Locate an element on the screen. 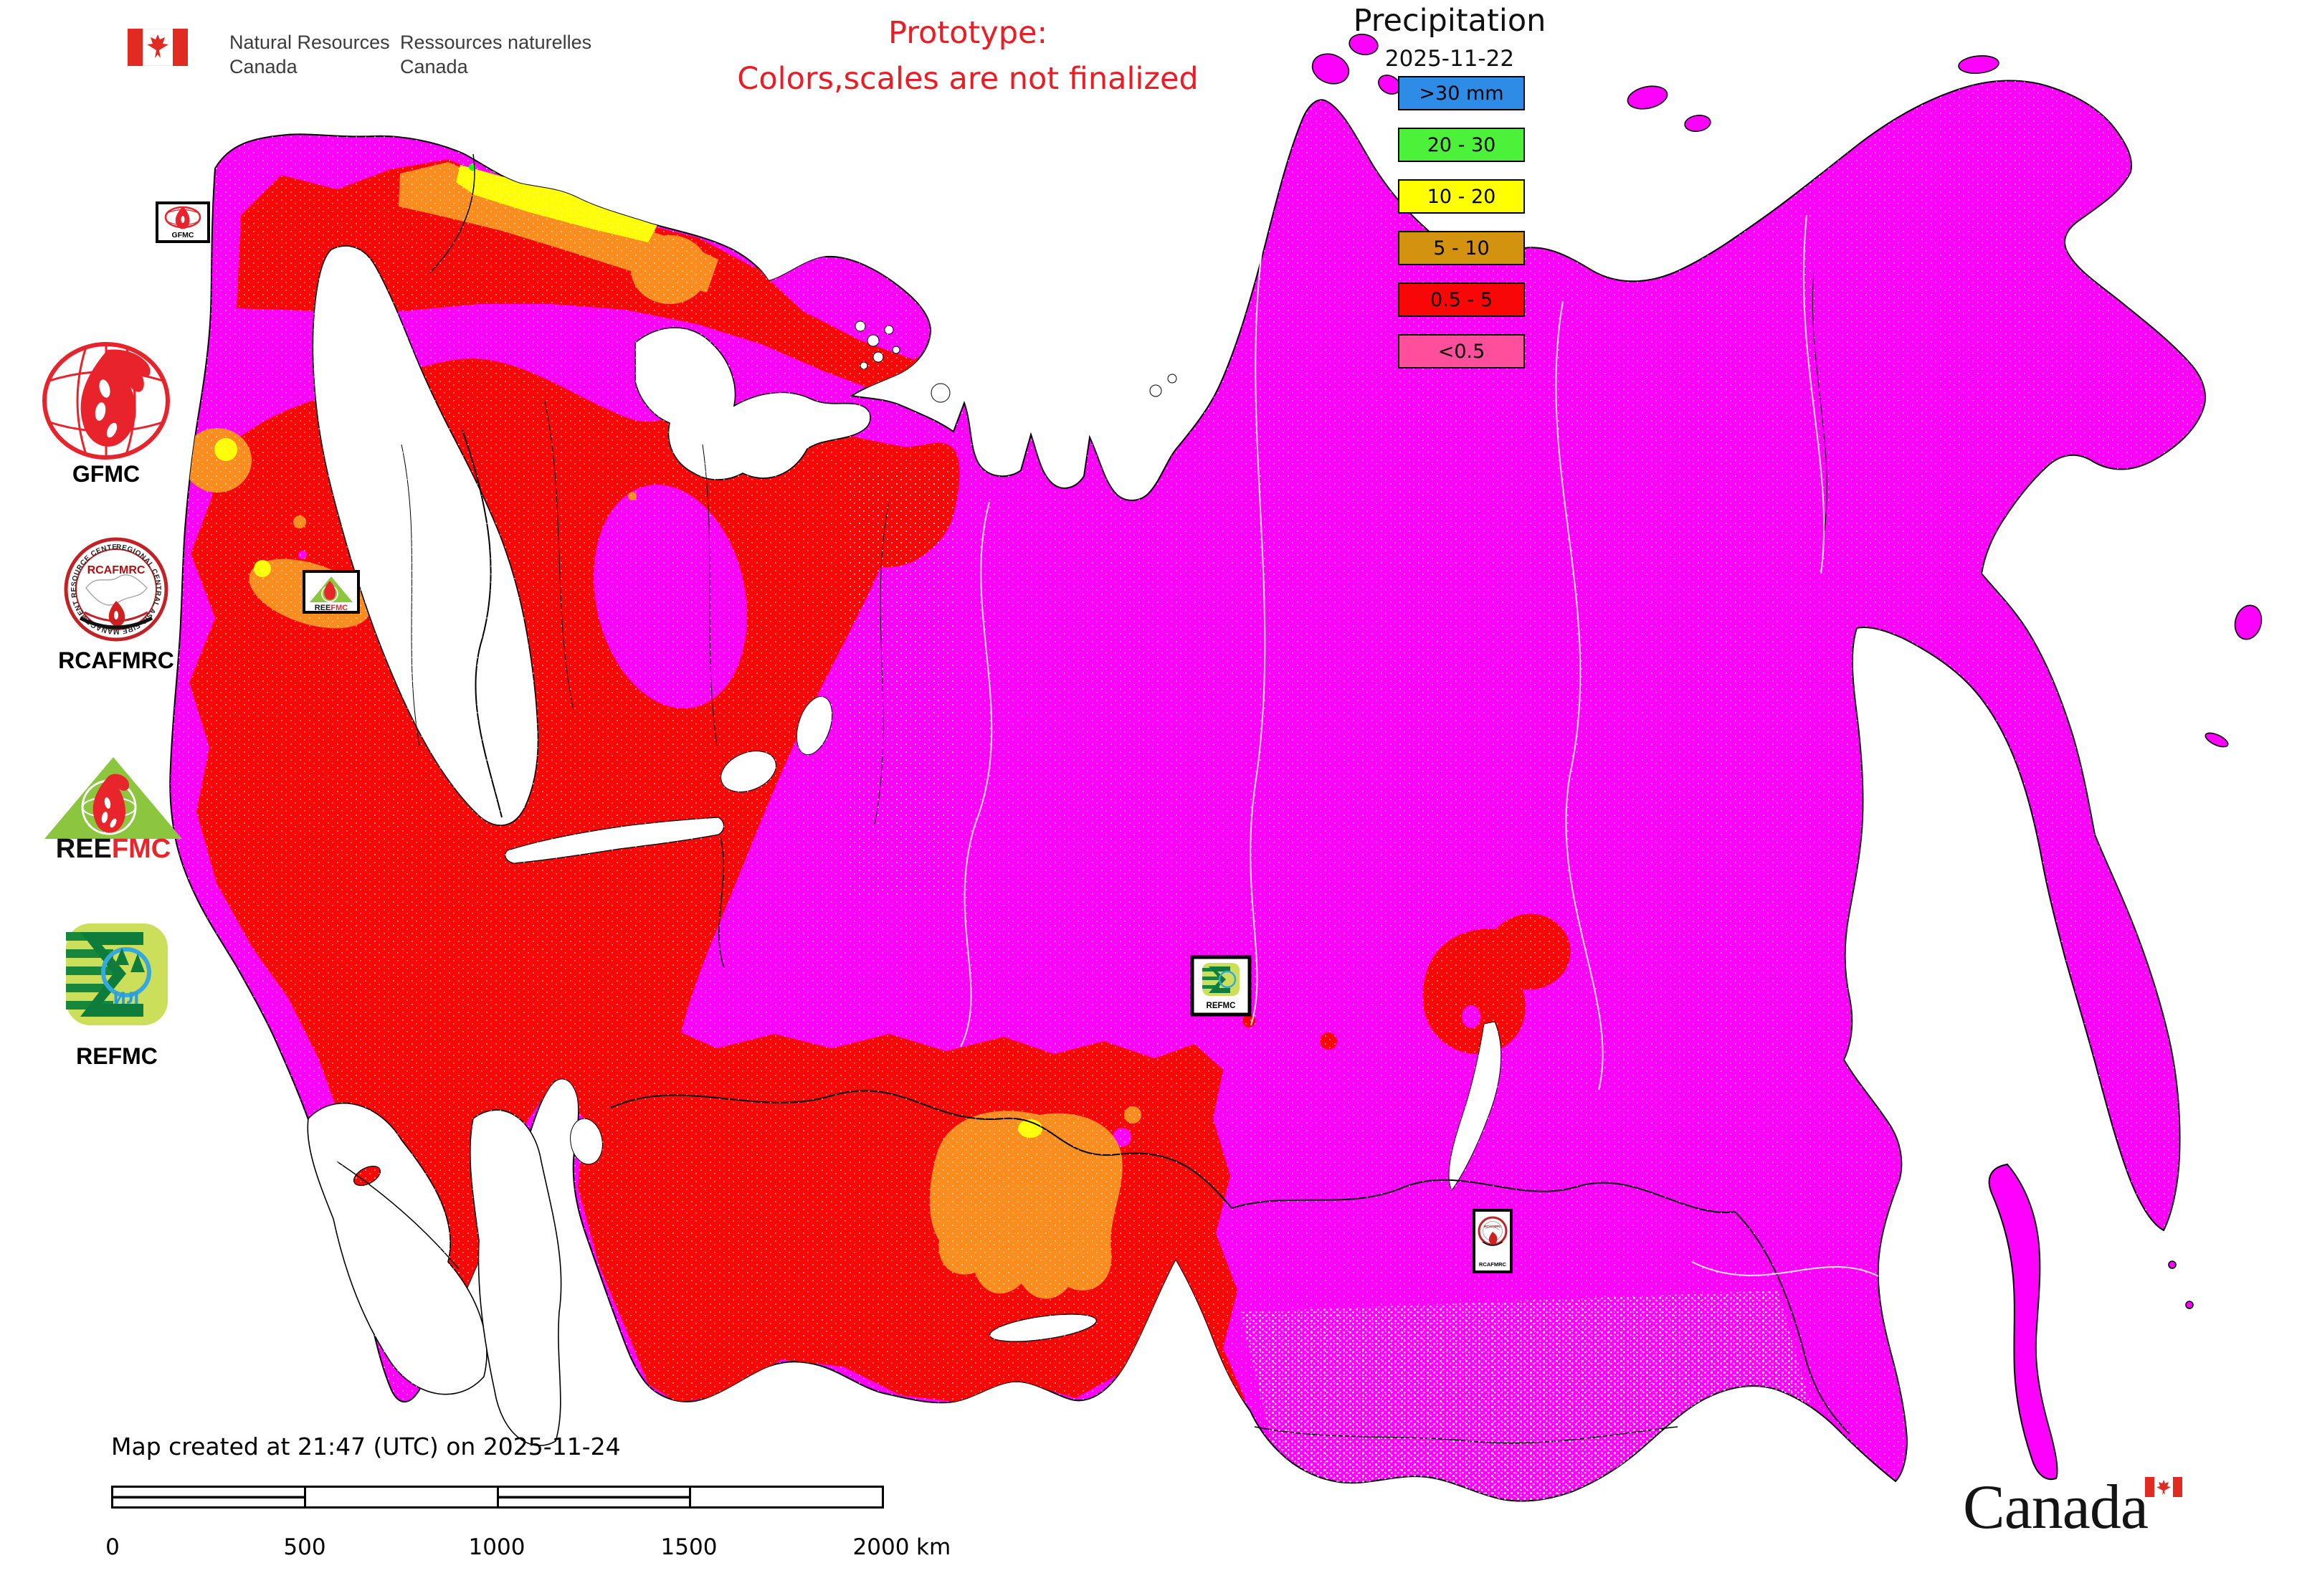 The width and height of the screenshot is (2302, 1596). canada-wordmark-flag-icon is located at coordinates (2163, 1487).